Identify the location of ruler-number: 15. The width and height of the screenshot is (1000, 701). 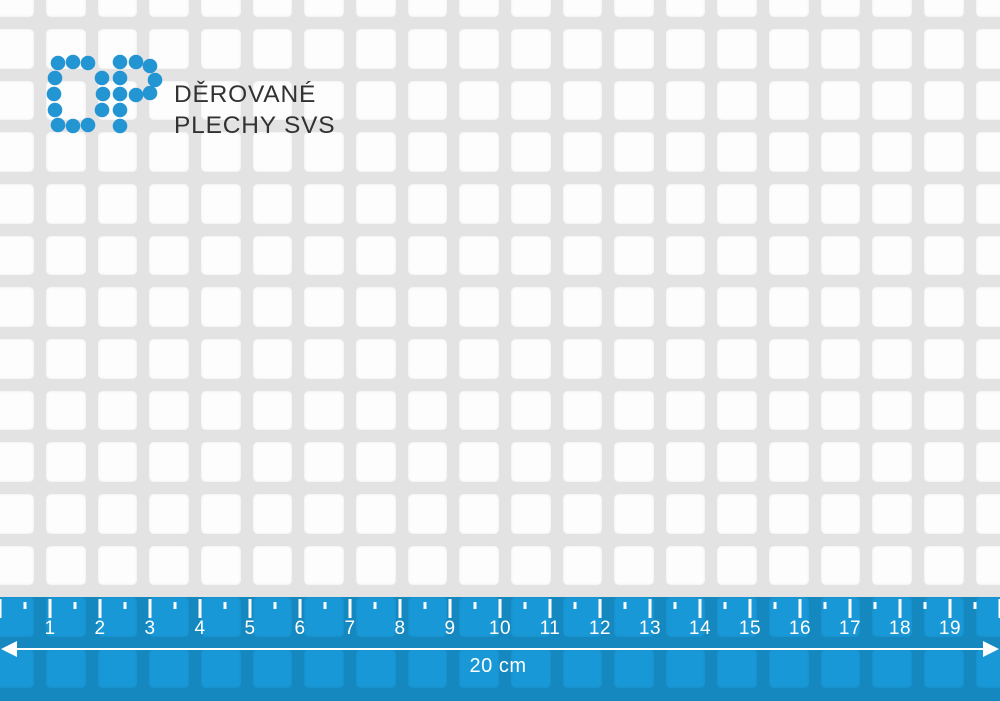
(750, 628).